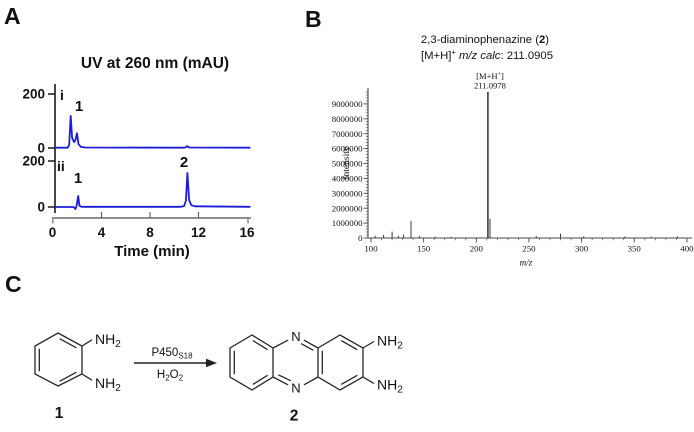  What do you see at coordinates (150, 221) in the screenshot?
I see `chromatogram-x-end-ticks` at bounding box center [150, 221].